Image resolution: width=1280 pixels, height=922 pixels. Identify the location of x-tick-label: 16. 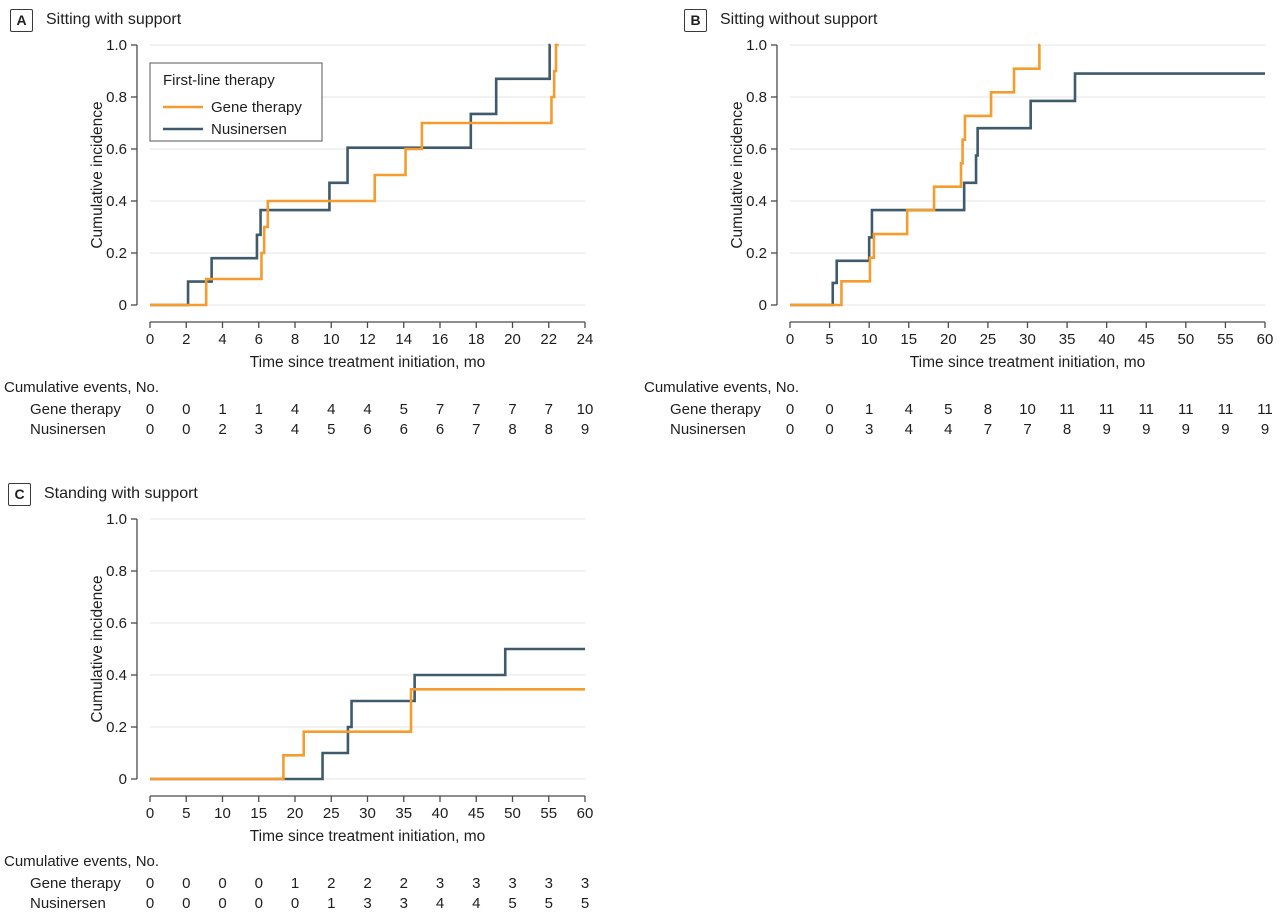
(440, 339).